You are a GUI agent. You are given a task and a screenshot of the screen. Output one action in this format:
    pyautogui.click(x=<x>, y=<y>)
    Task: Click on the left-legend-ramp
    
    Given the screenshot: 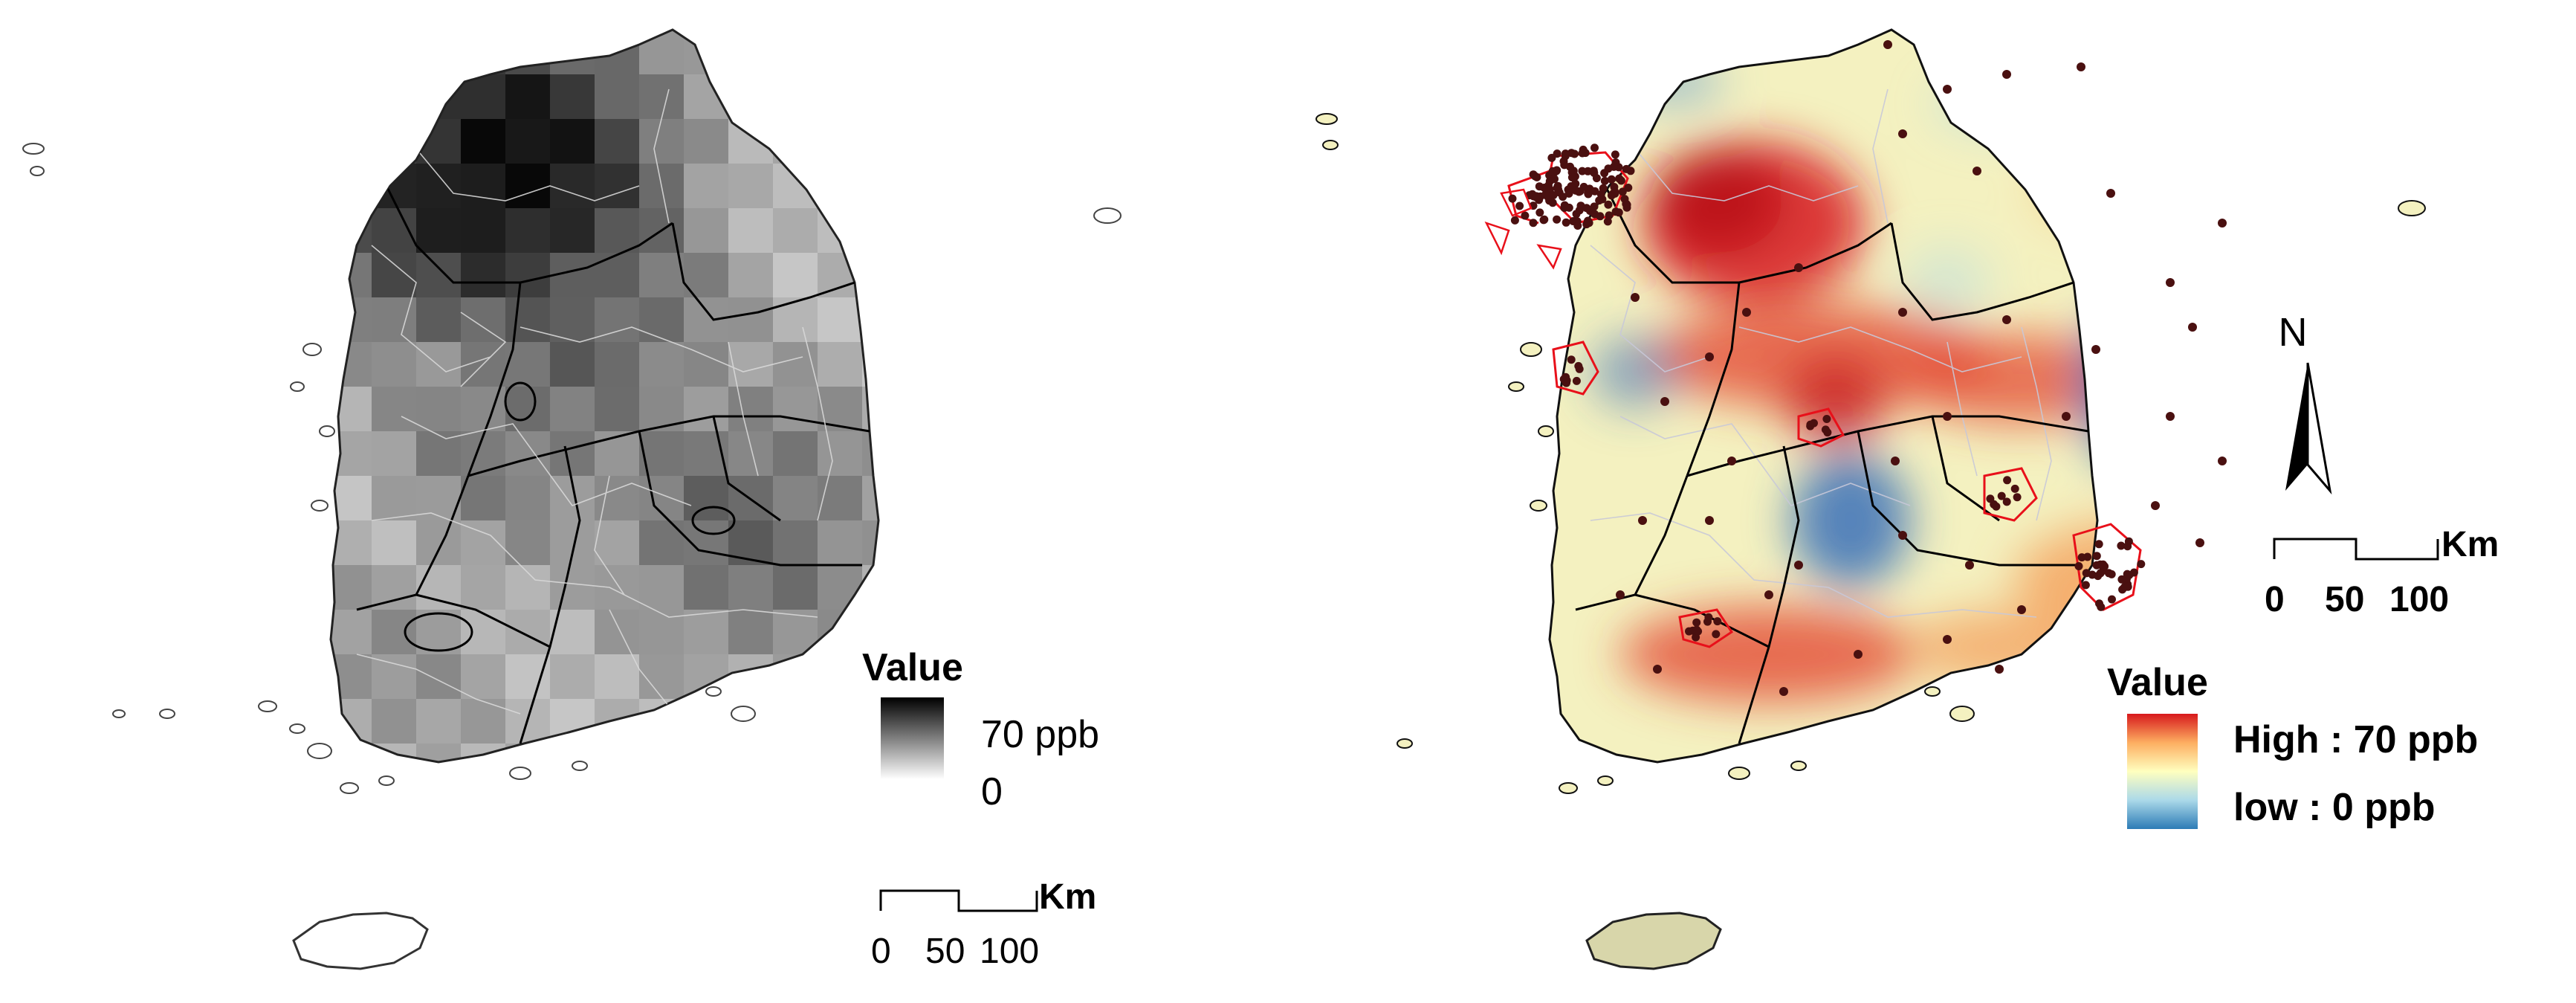 What is the action you would take?
    pyautogui.click(x=912, y=738)
    